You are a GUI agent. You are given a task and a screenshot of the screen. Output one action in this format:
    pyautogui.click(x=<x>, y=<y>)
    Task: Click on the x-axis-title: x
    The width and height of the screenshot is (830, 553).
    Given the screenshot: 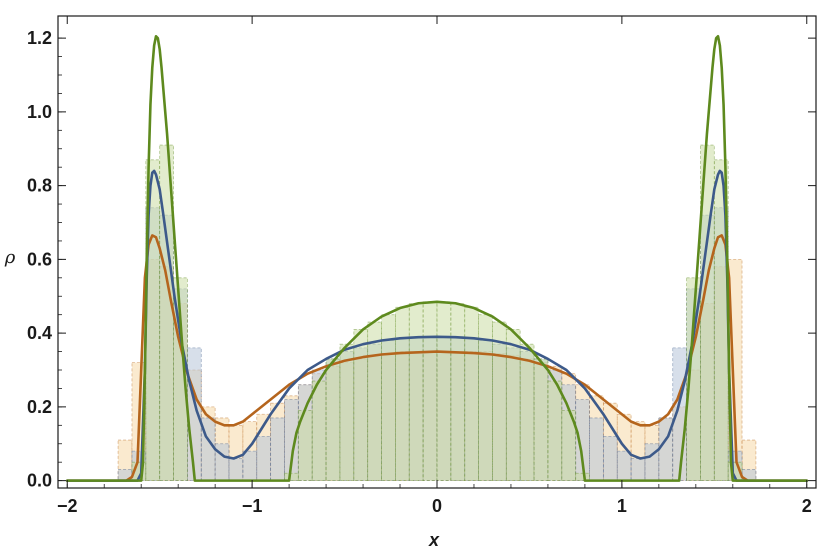 What is the action you would take?
    pyautogui.click(x=434, y=540)
    